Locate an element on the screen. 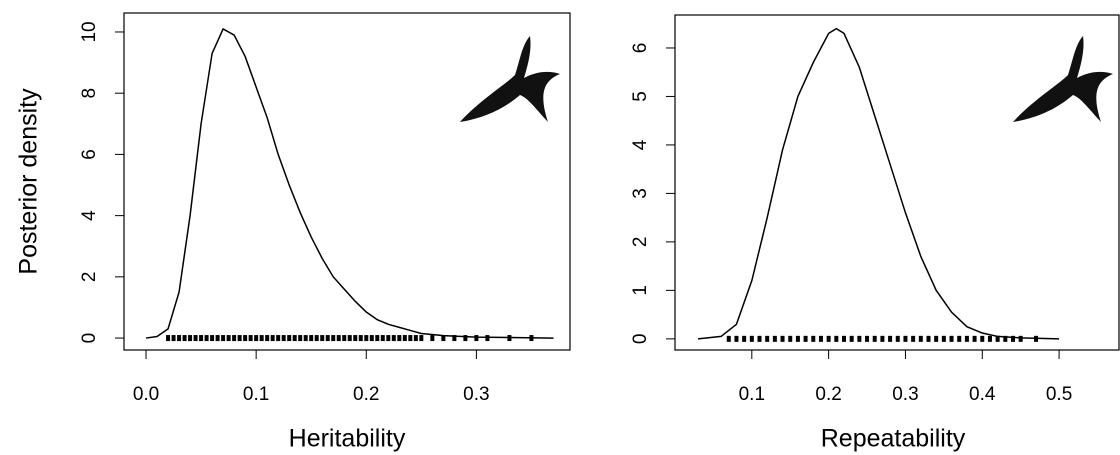 This screenshot has width=1120, height=455. x-axis-label: Heritability is located at coordinates (347, 439).